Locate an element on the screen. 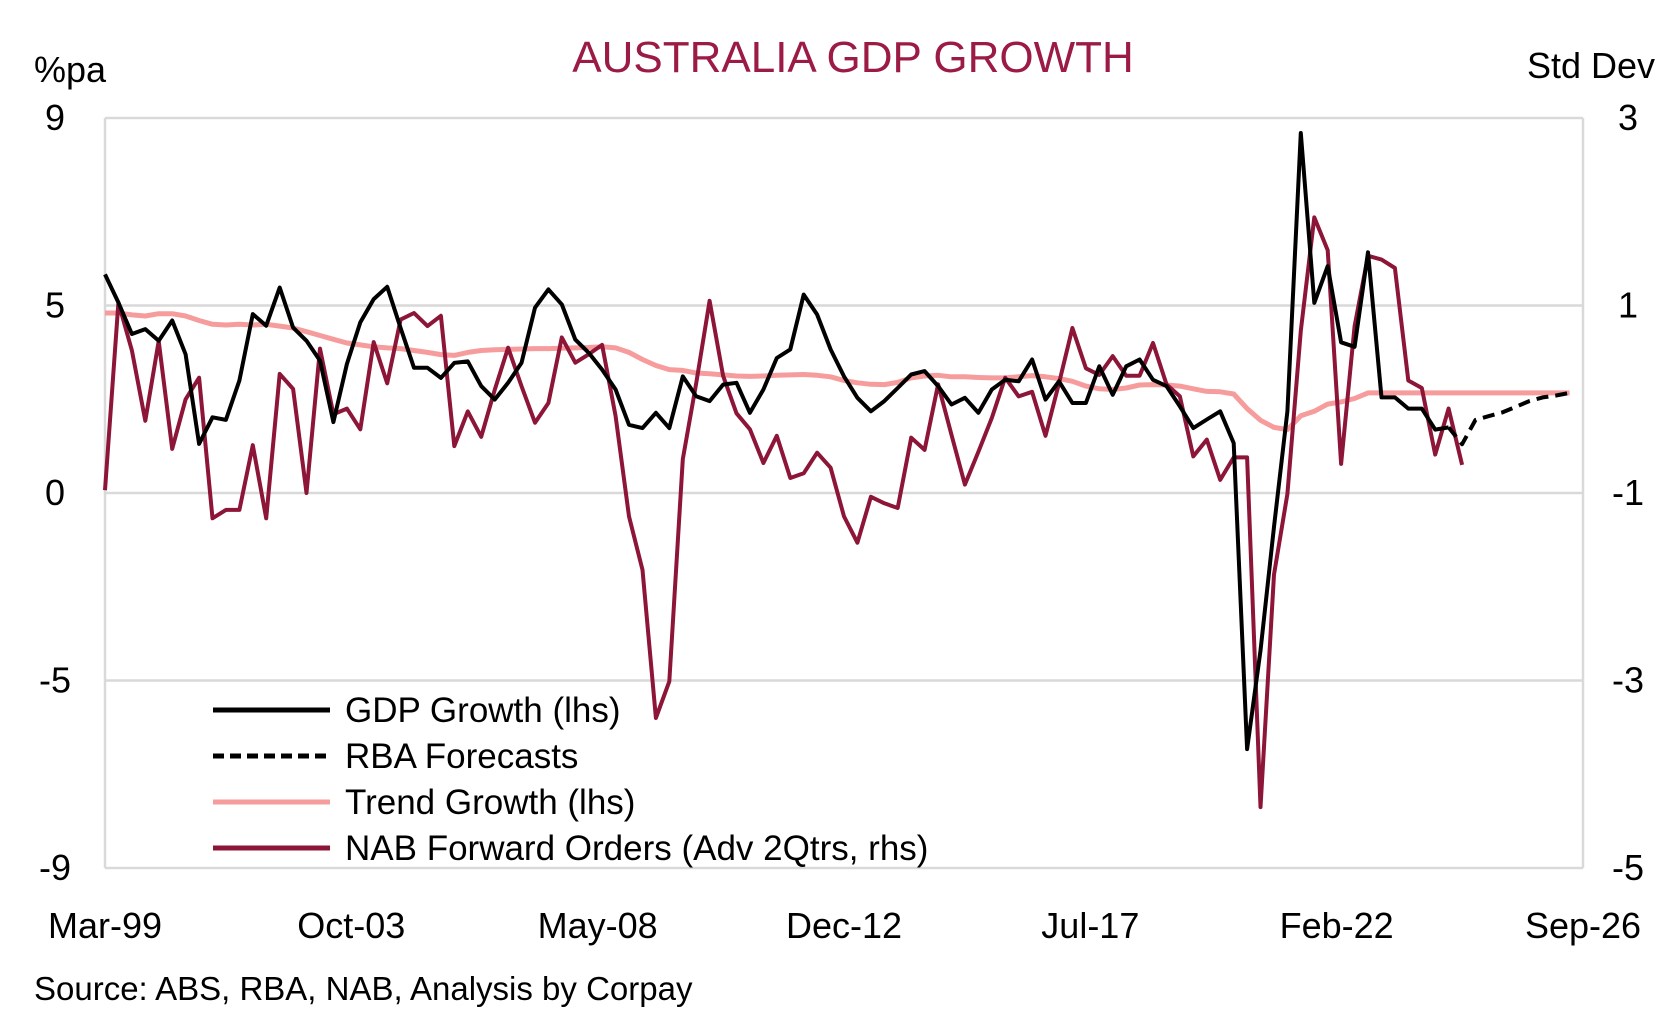 The image size is (1680, 1026). right-axis-label: Std Dev is located at coordinates (1591, 65).